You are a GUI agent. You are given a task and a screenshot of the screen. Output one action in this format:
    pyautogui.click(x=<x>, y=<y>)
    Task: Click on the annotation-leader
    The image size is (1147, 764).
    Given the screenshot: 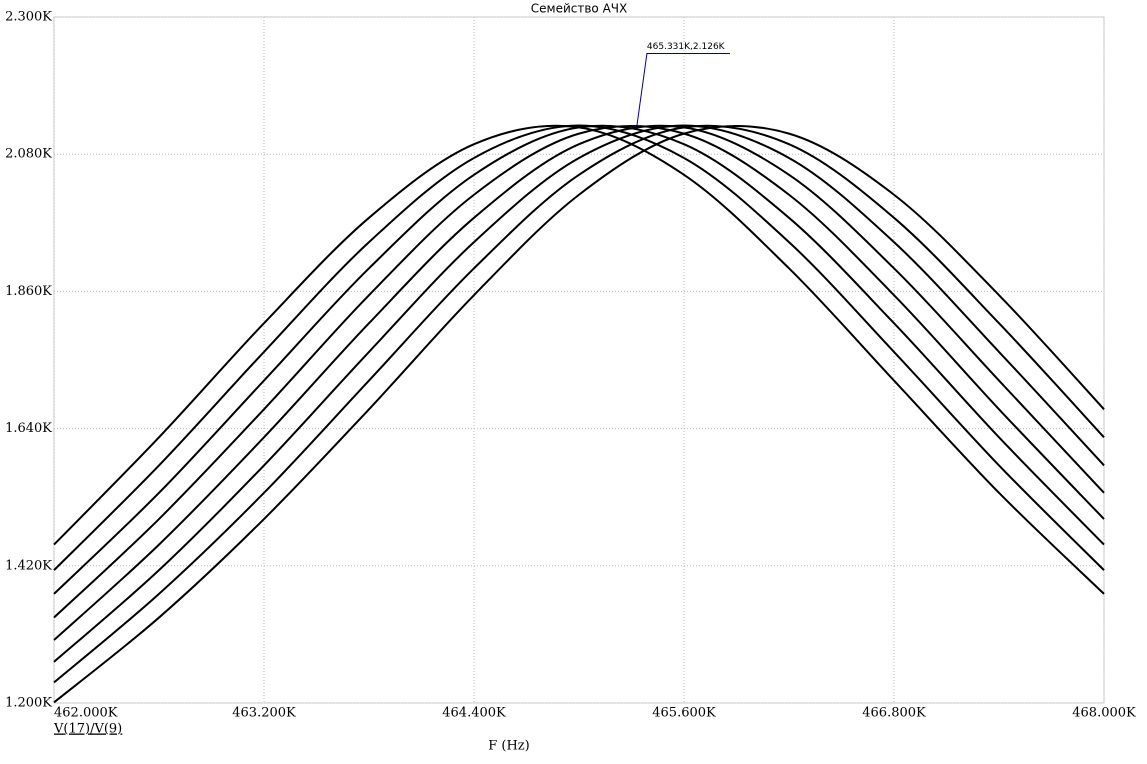 What is the action you would take?
    pyautogui.click(x=683, y=89)
    